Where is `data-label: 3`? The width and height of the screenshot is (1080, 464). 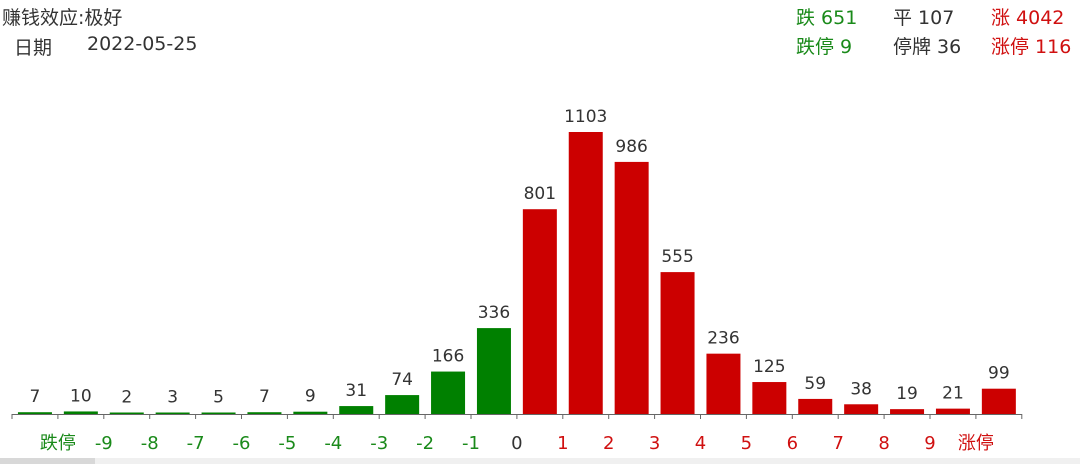
data-label: 3 is located at coordinates (172, 398).